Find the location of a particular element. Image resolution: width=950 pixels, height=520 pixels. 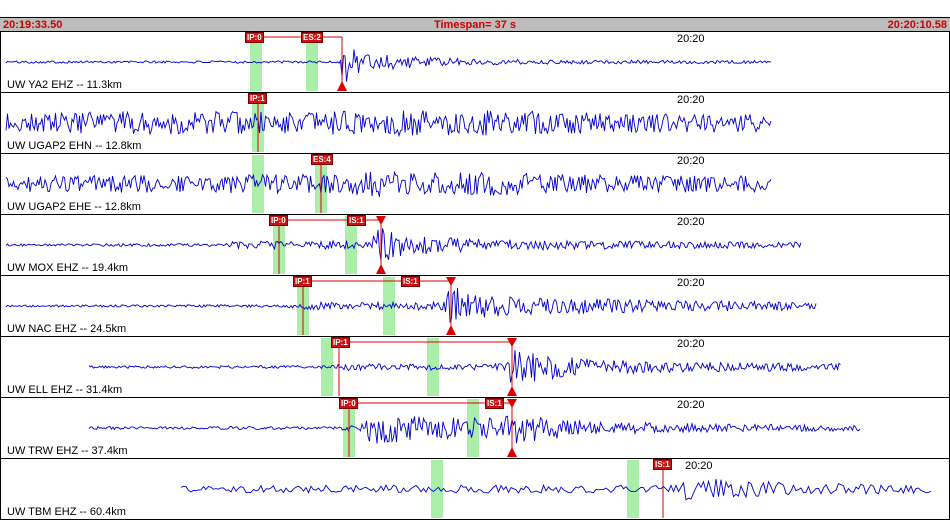

window-end-time: 20:20:10.58 is located at coordinates (917, 25).